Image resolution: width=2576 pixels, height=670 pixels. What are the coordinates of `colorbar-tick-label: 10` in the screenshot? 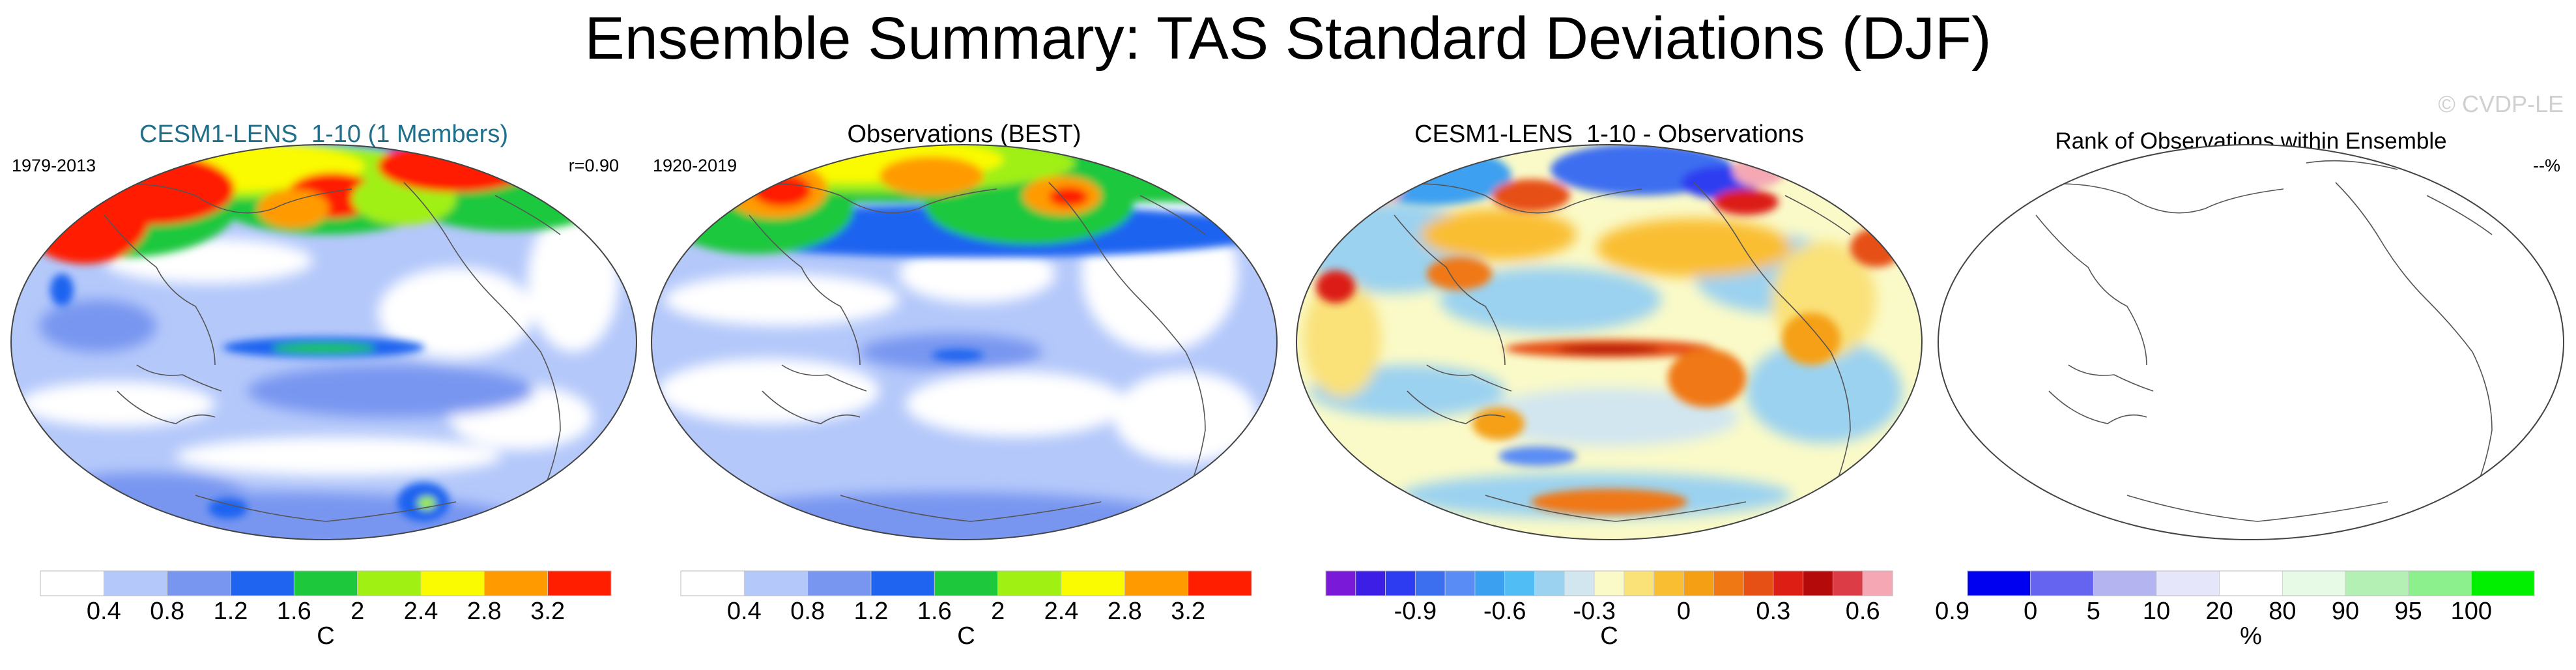 It's located at (2156, 611).